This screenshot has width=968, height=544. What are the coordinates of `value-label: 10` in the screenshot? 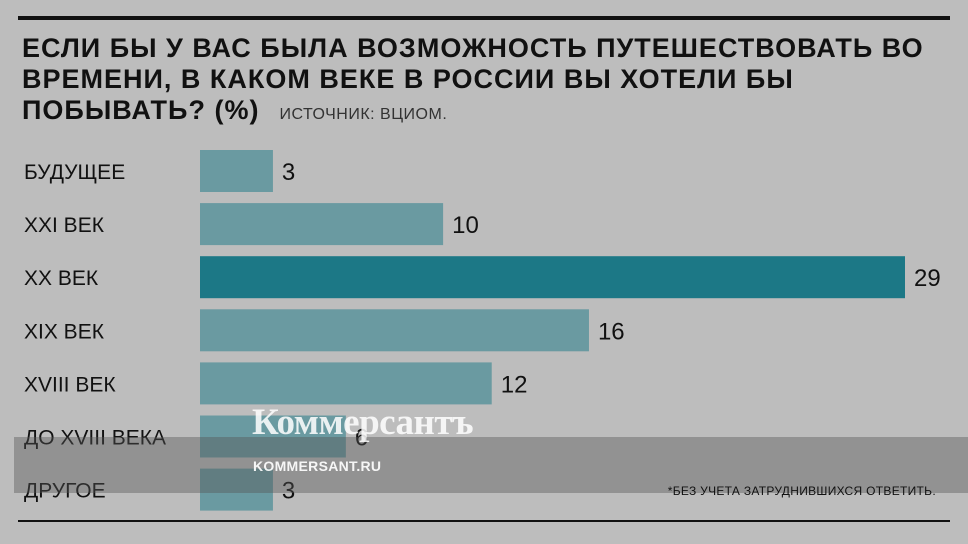 It's located at (465, 225).